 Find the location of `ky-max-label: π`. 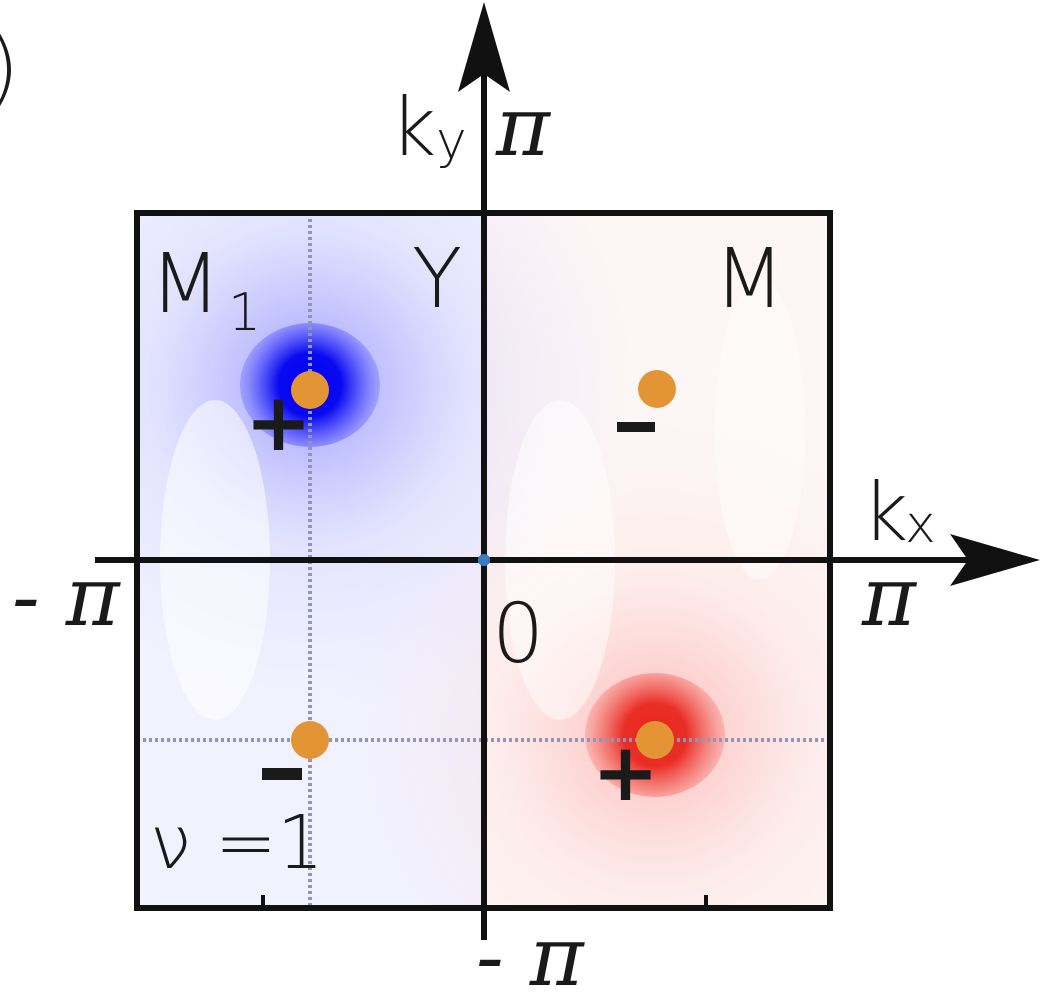

ky-max-label: π is located at coordinates (523, 127).